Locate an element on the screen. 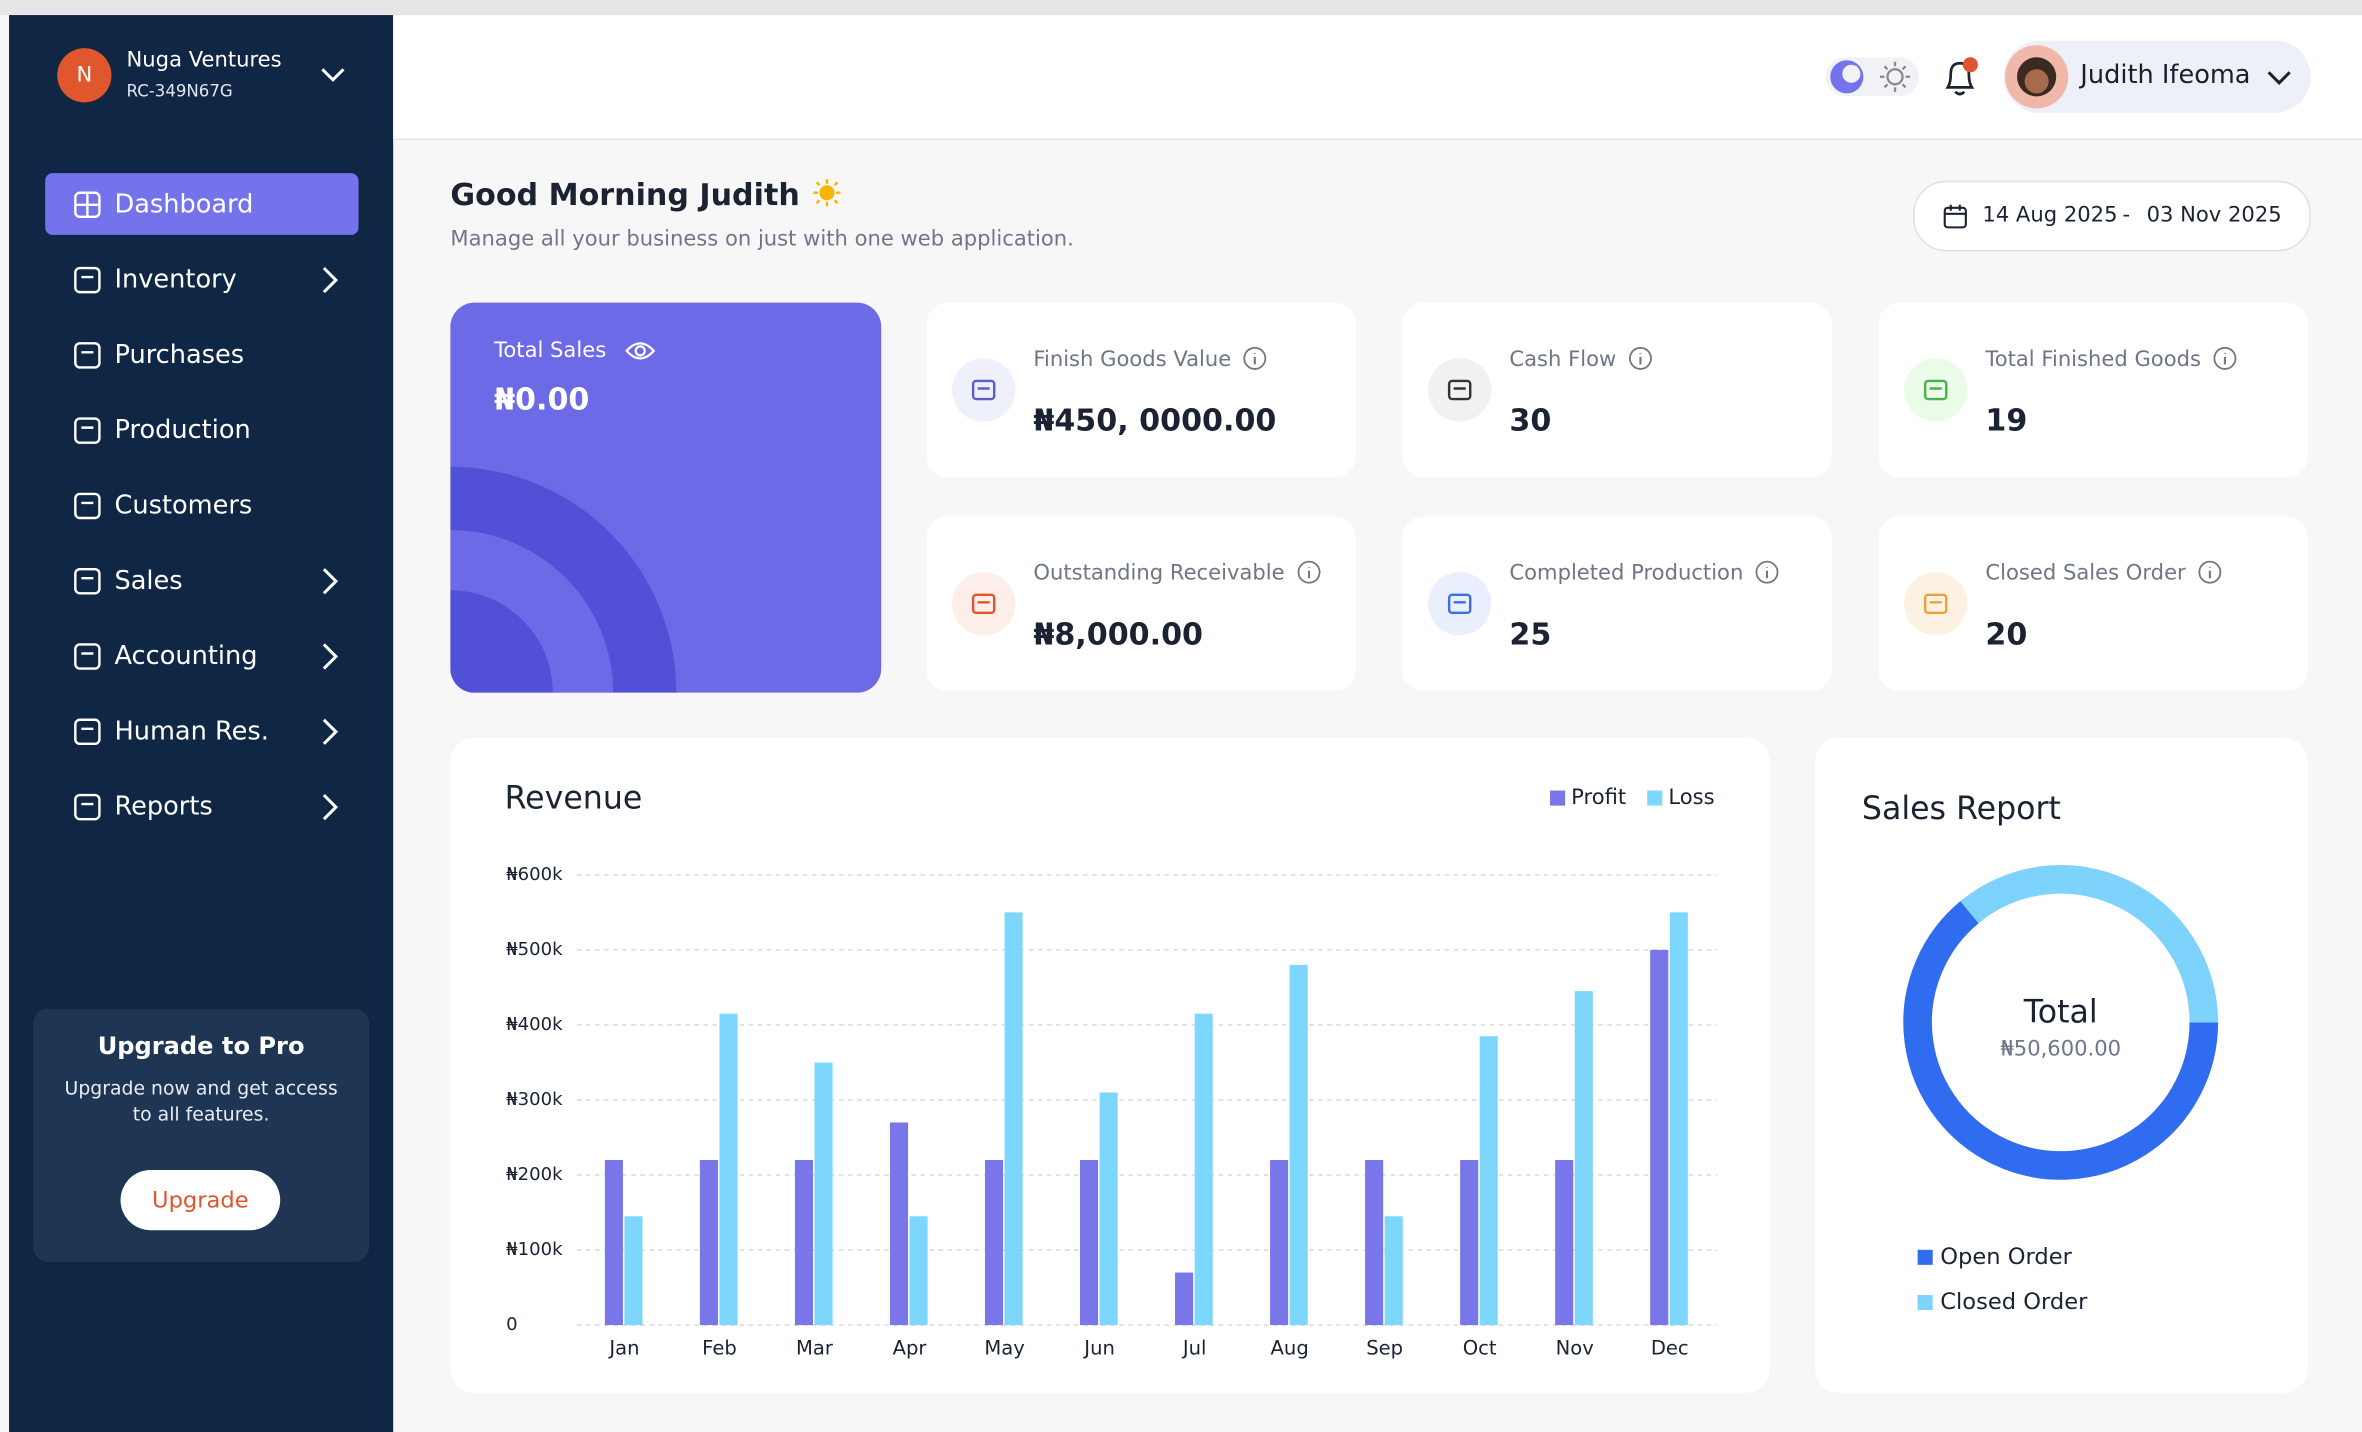 Image resolution: width=2362 pixels, height=1432 pixels. nav-item: Reports is located at coordinates (201, 806).